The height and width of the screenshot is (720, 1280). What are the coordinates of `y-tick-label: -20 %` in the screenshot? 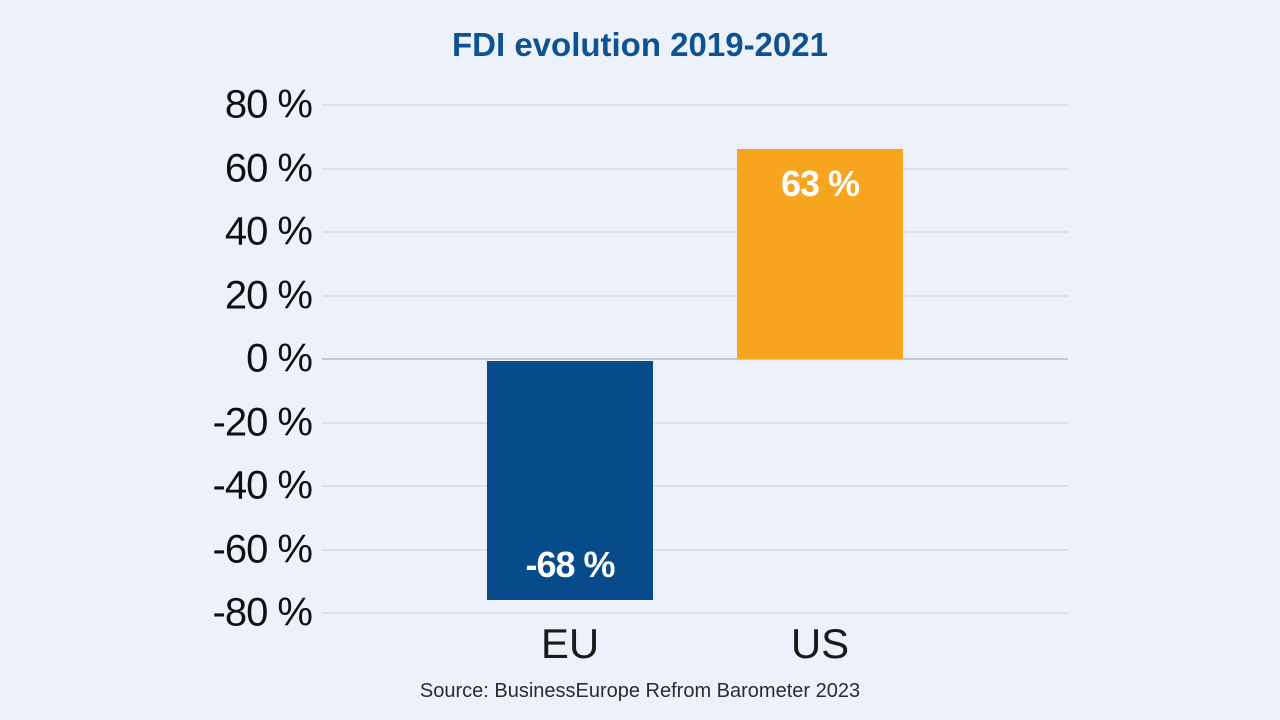 It's located at (263, 422).